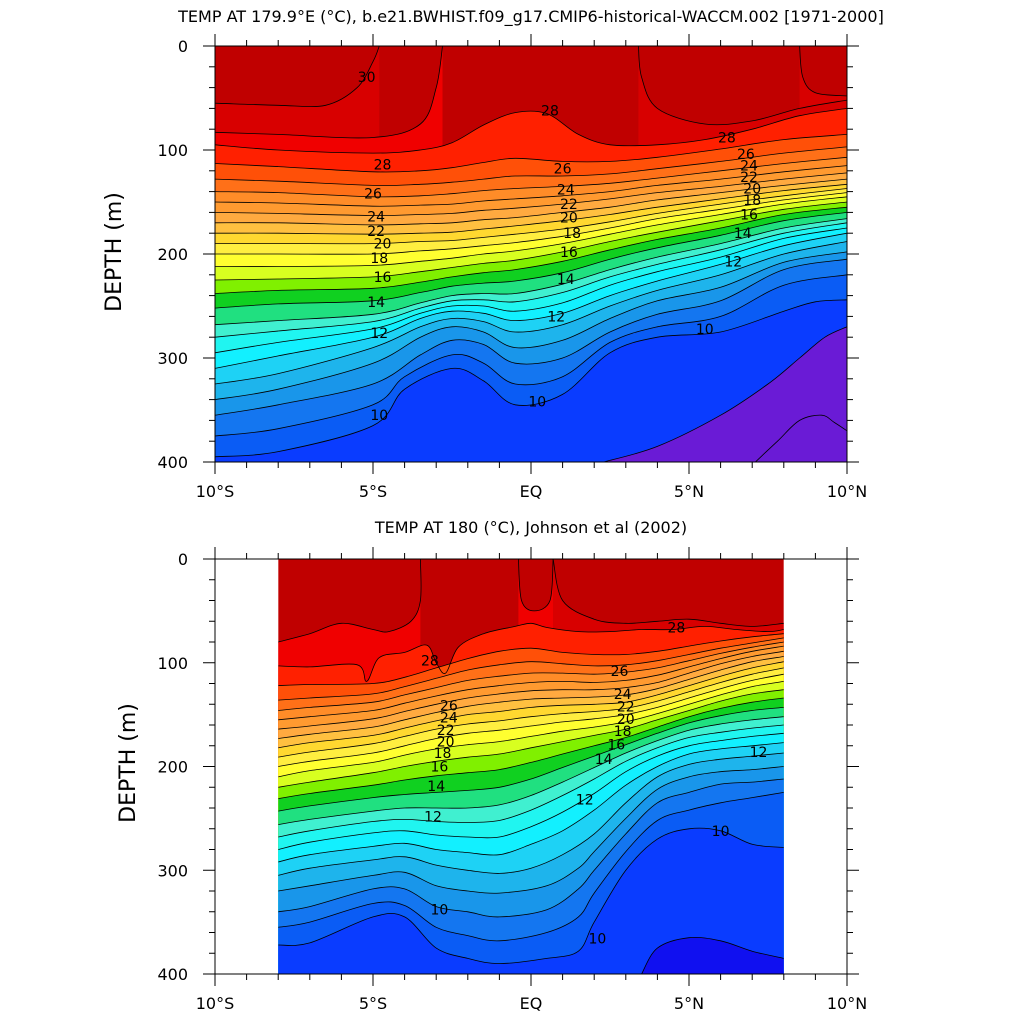 Image resolution: width=1024 pixels, height=1028 pixels. Describe the element at coordinates (689, 491) in the screenshot. I see `x-tick-label: 5°N` at that location.